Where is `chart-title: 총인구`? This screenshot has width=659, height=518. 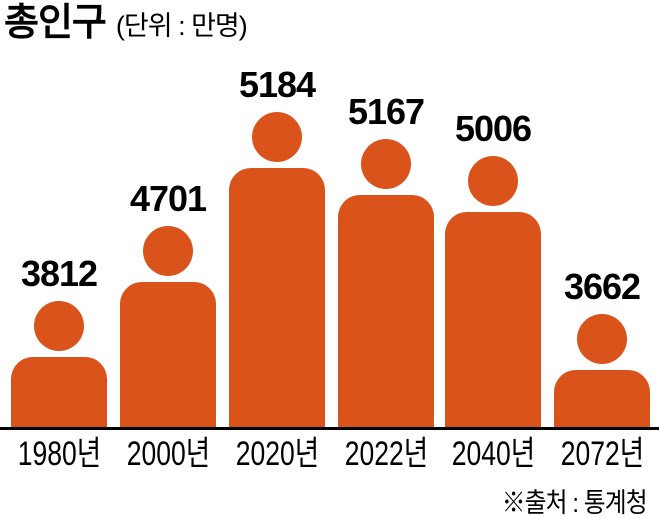 chart-title: 총인구 is located at coordinates (55, 23).